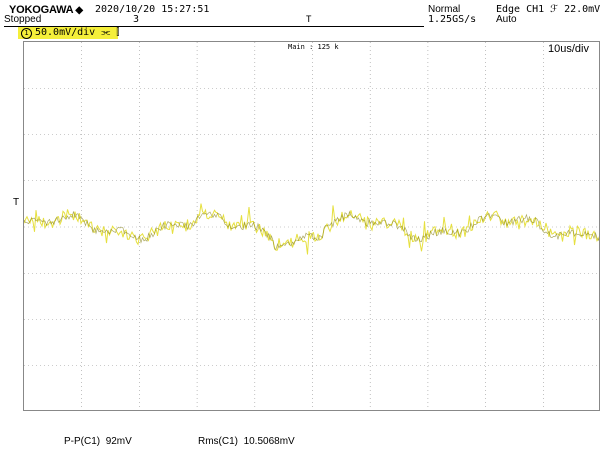  I want to click on brand-logo: YOKOGAWA ◆, so click(46, 10).